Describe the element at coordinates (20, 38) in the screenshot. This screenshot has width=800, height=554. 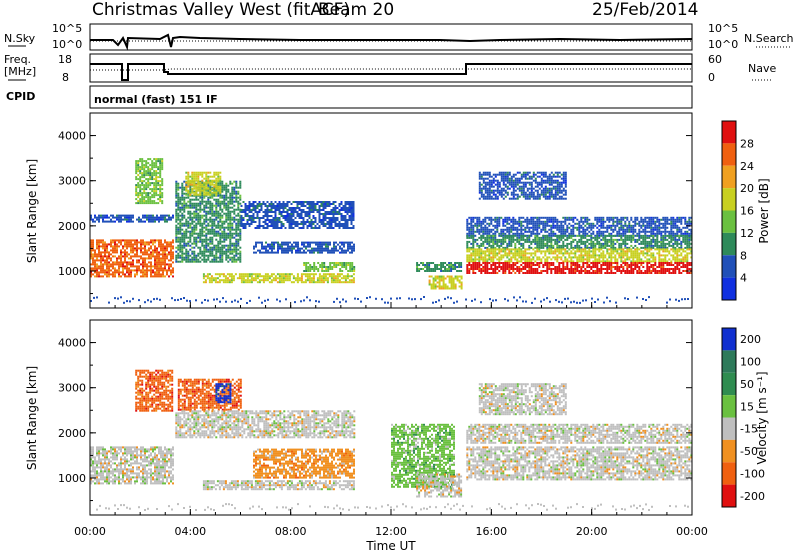
I see `nsky-label: N.Sky` at that location.